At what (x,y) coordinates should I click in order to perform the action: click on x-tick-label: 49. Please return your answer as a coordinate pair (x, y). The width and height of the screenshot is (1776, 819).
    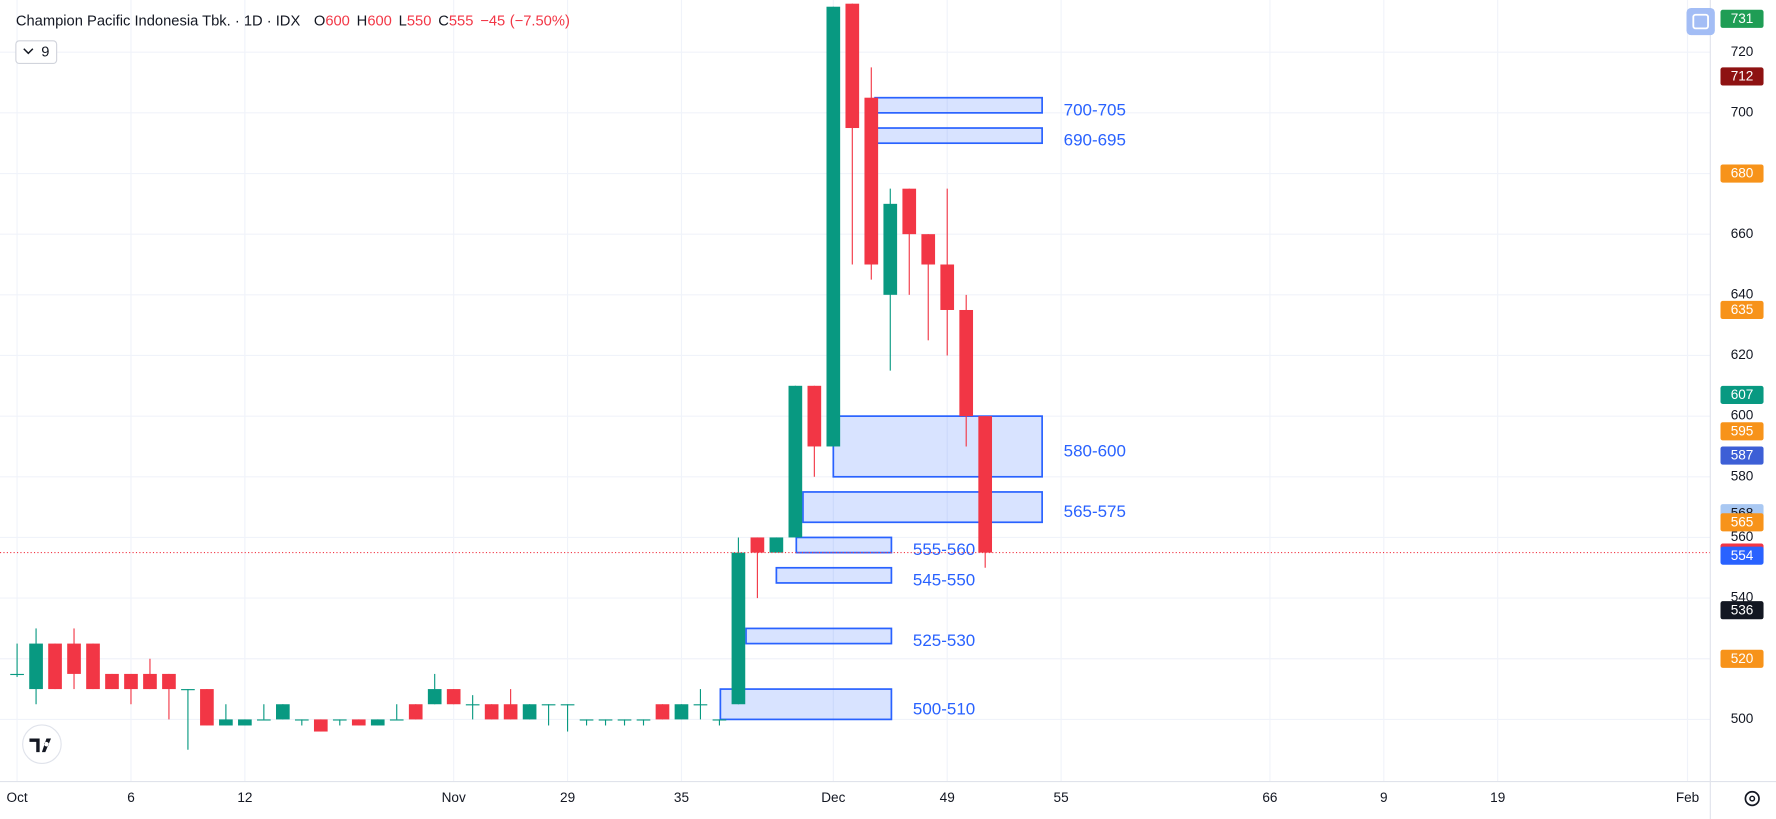
    Looking at the image, I should click on (947, 797).